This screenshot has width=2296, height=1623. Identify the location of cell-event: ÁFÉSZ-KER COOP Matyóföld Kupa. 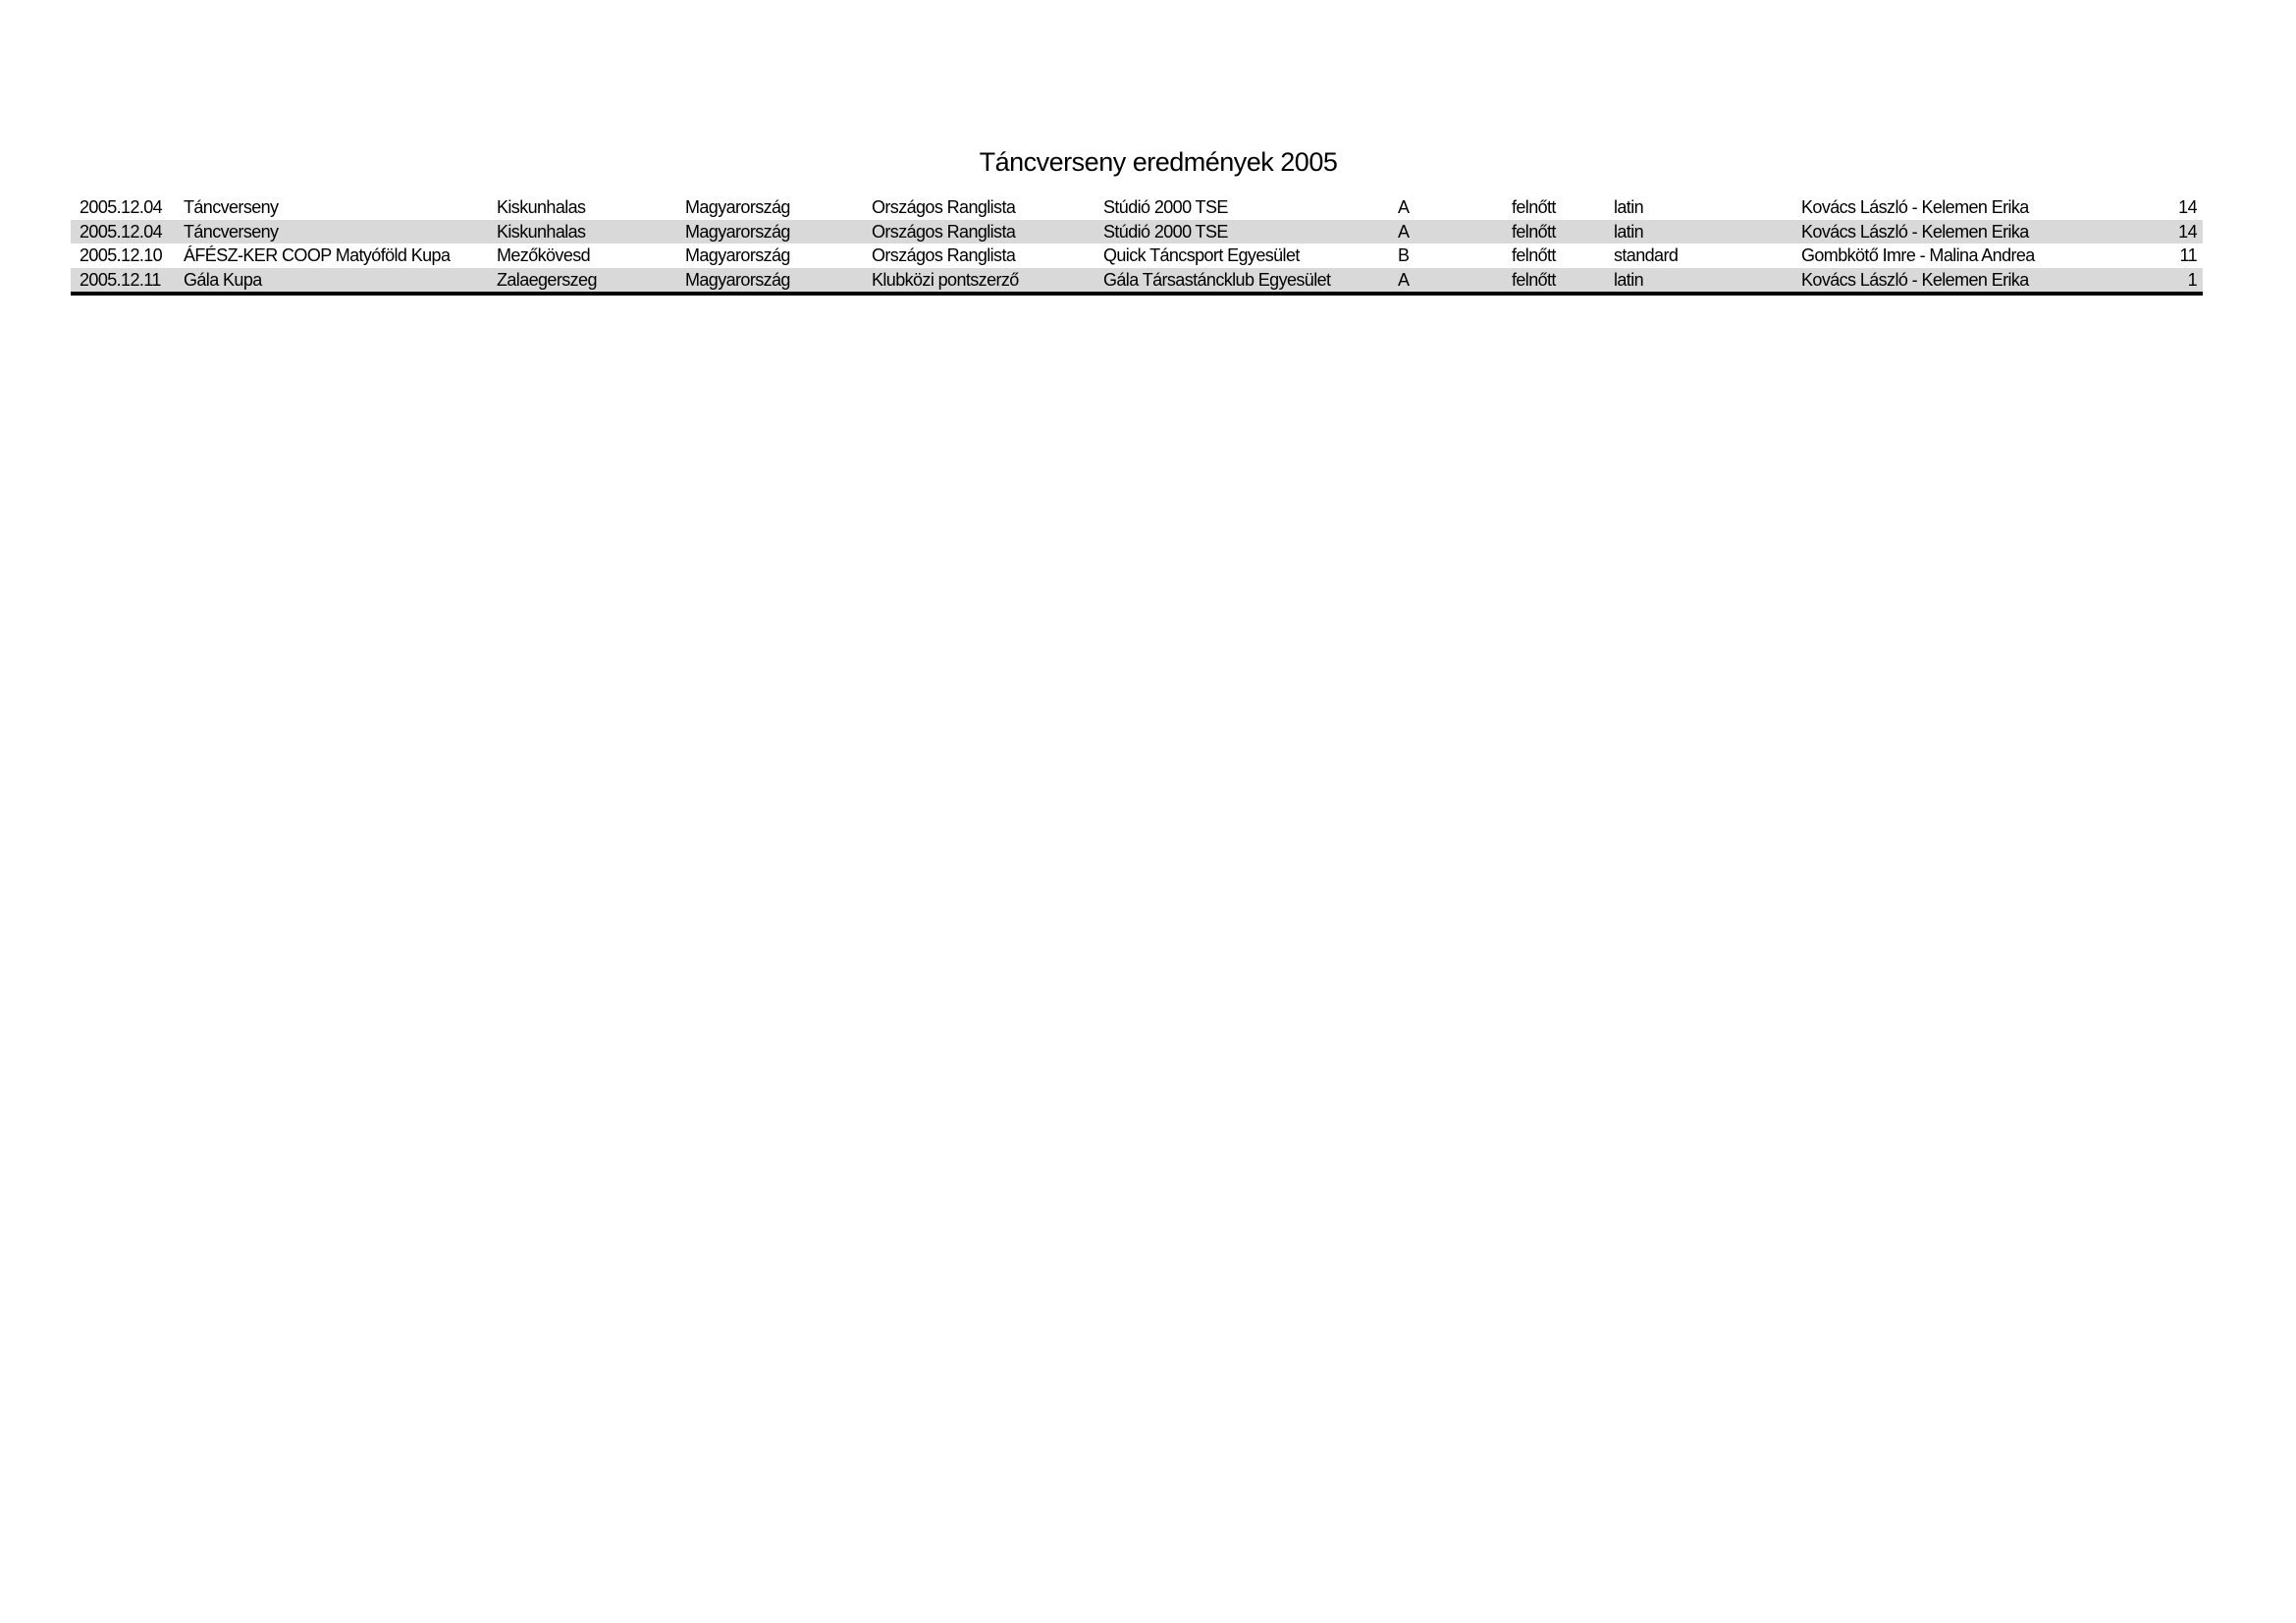
(317, 255).